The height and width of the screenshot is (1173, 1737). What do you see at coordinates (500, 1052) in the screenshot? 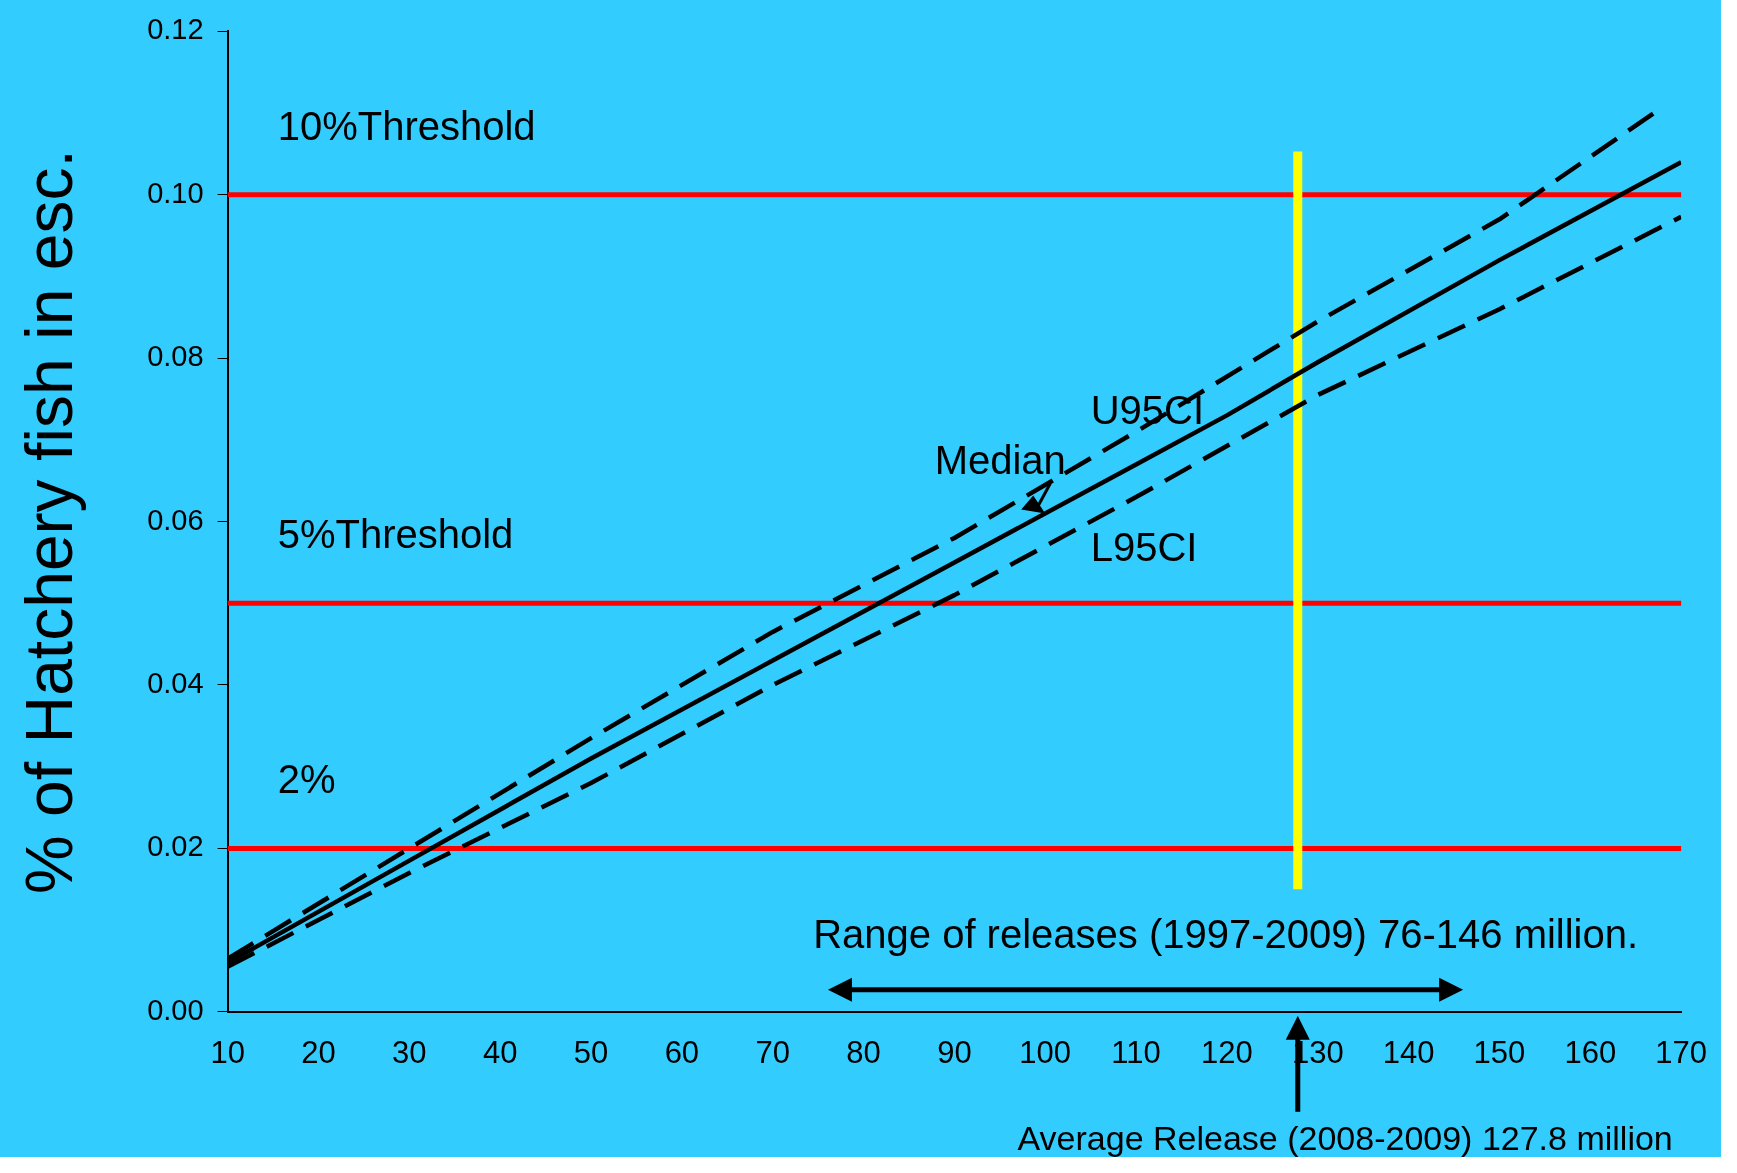
I see `x-tick-label: 40` at bounding box center [500, 1052].